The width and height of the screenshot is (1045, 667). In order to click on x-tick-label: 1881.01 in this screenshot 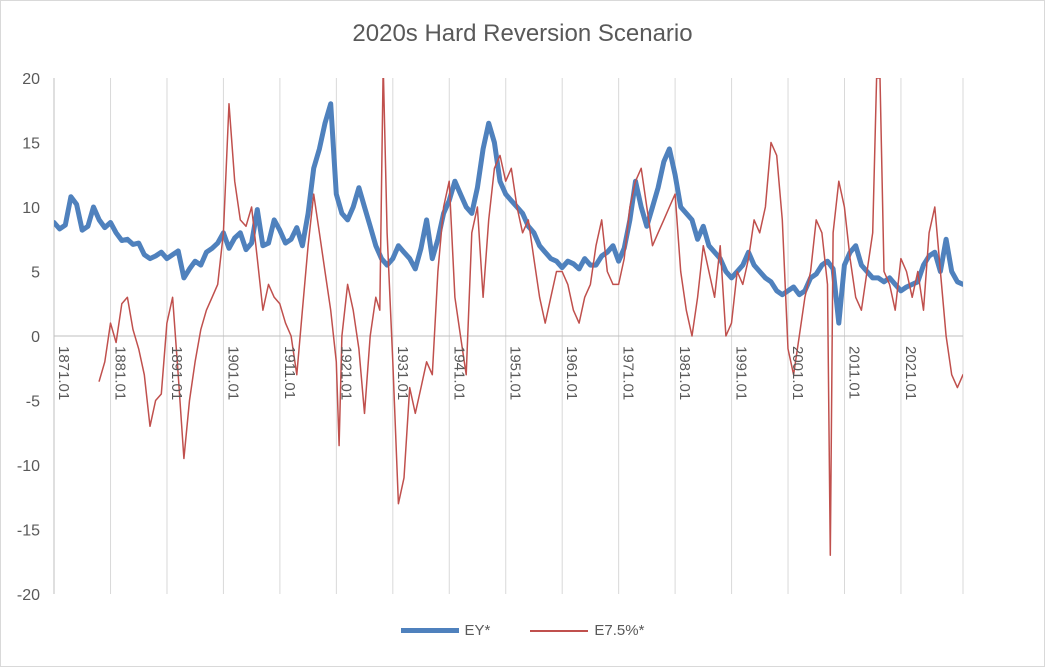, I will do `click(120, 373)`.